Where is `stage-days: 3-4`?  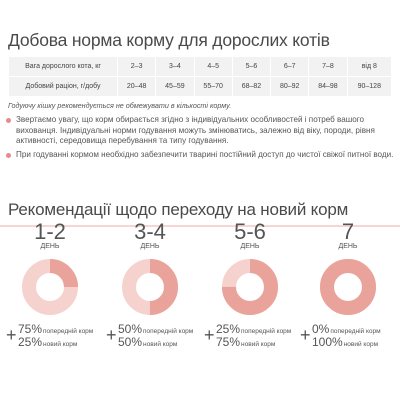
stage-days: 3-4 is located at coordinates (150, 231).